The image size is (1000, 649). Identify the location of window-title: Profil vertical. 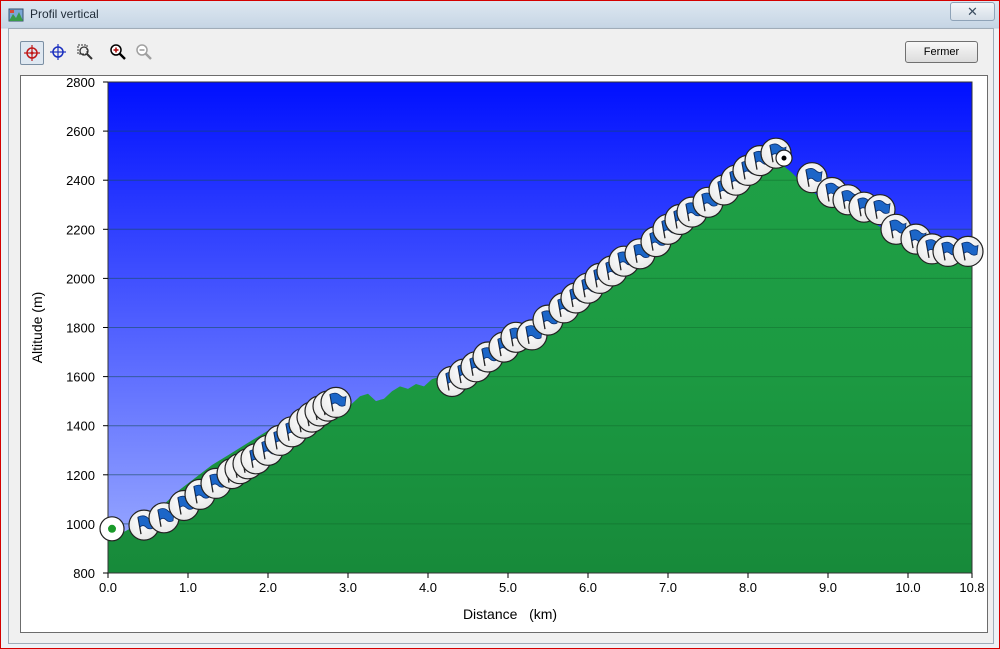
(64, 14).